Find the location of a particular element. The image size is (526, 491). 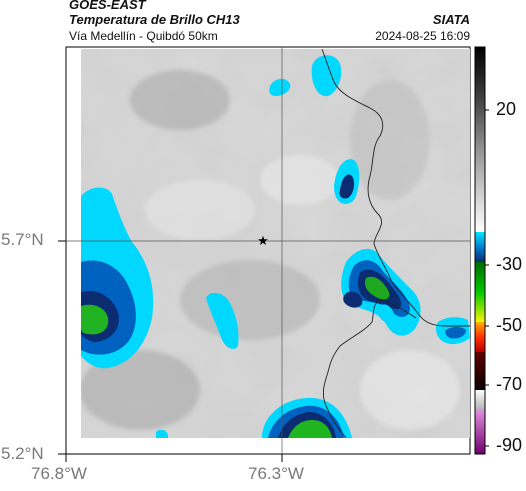

colorbar is located at coordinates (481, 250).